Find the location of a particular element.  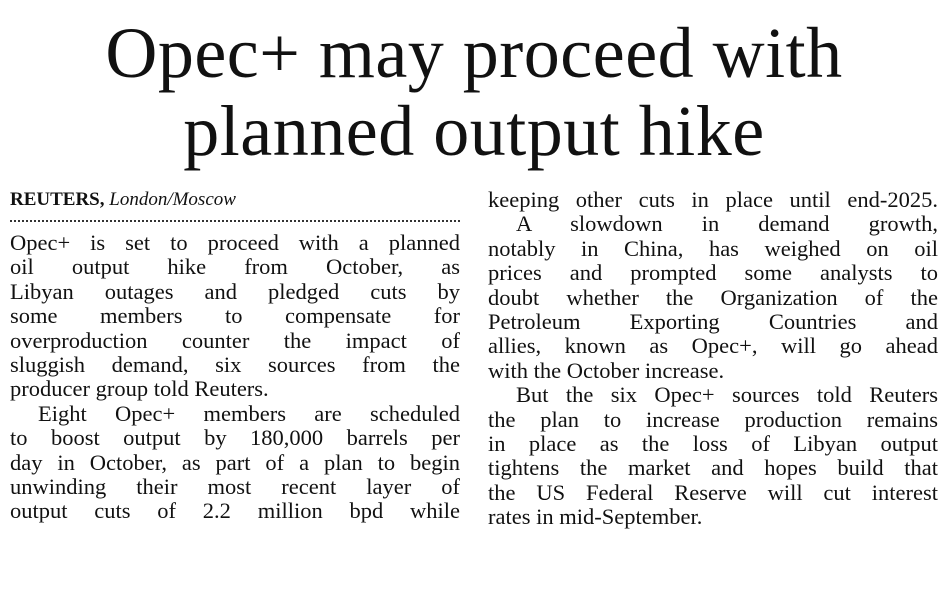

text-line: oil output hike from October, as is located at coordinates (235, 267).